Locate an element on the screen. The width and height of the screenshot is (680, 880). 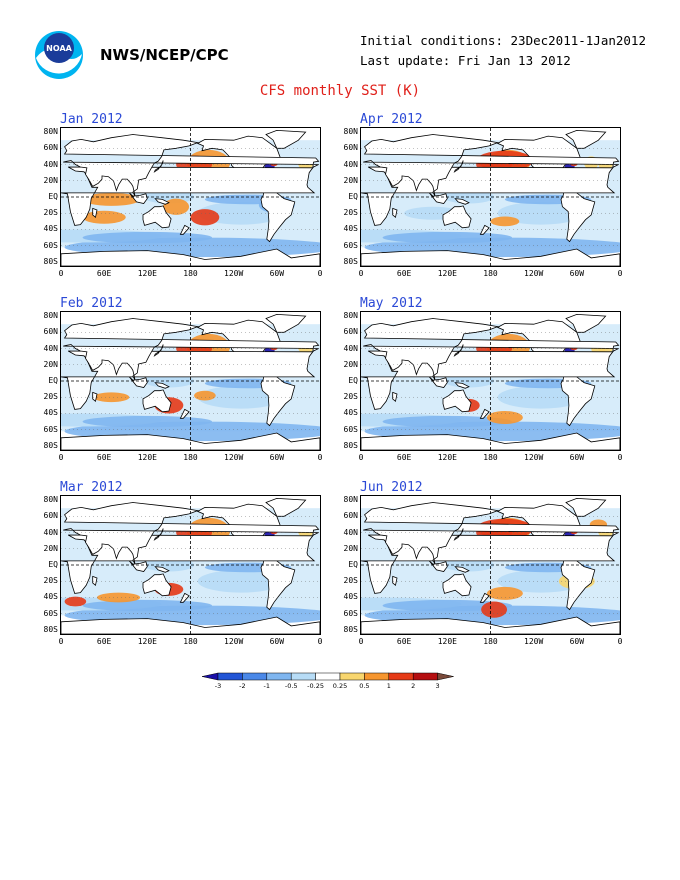
panel-title: May 2012 is located at coordinates (391, 303).